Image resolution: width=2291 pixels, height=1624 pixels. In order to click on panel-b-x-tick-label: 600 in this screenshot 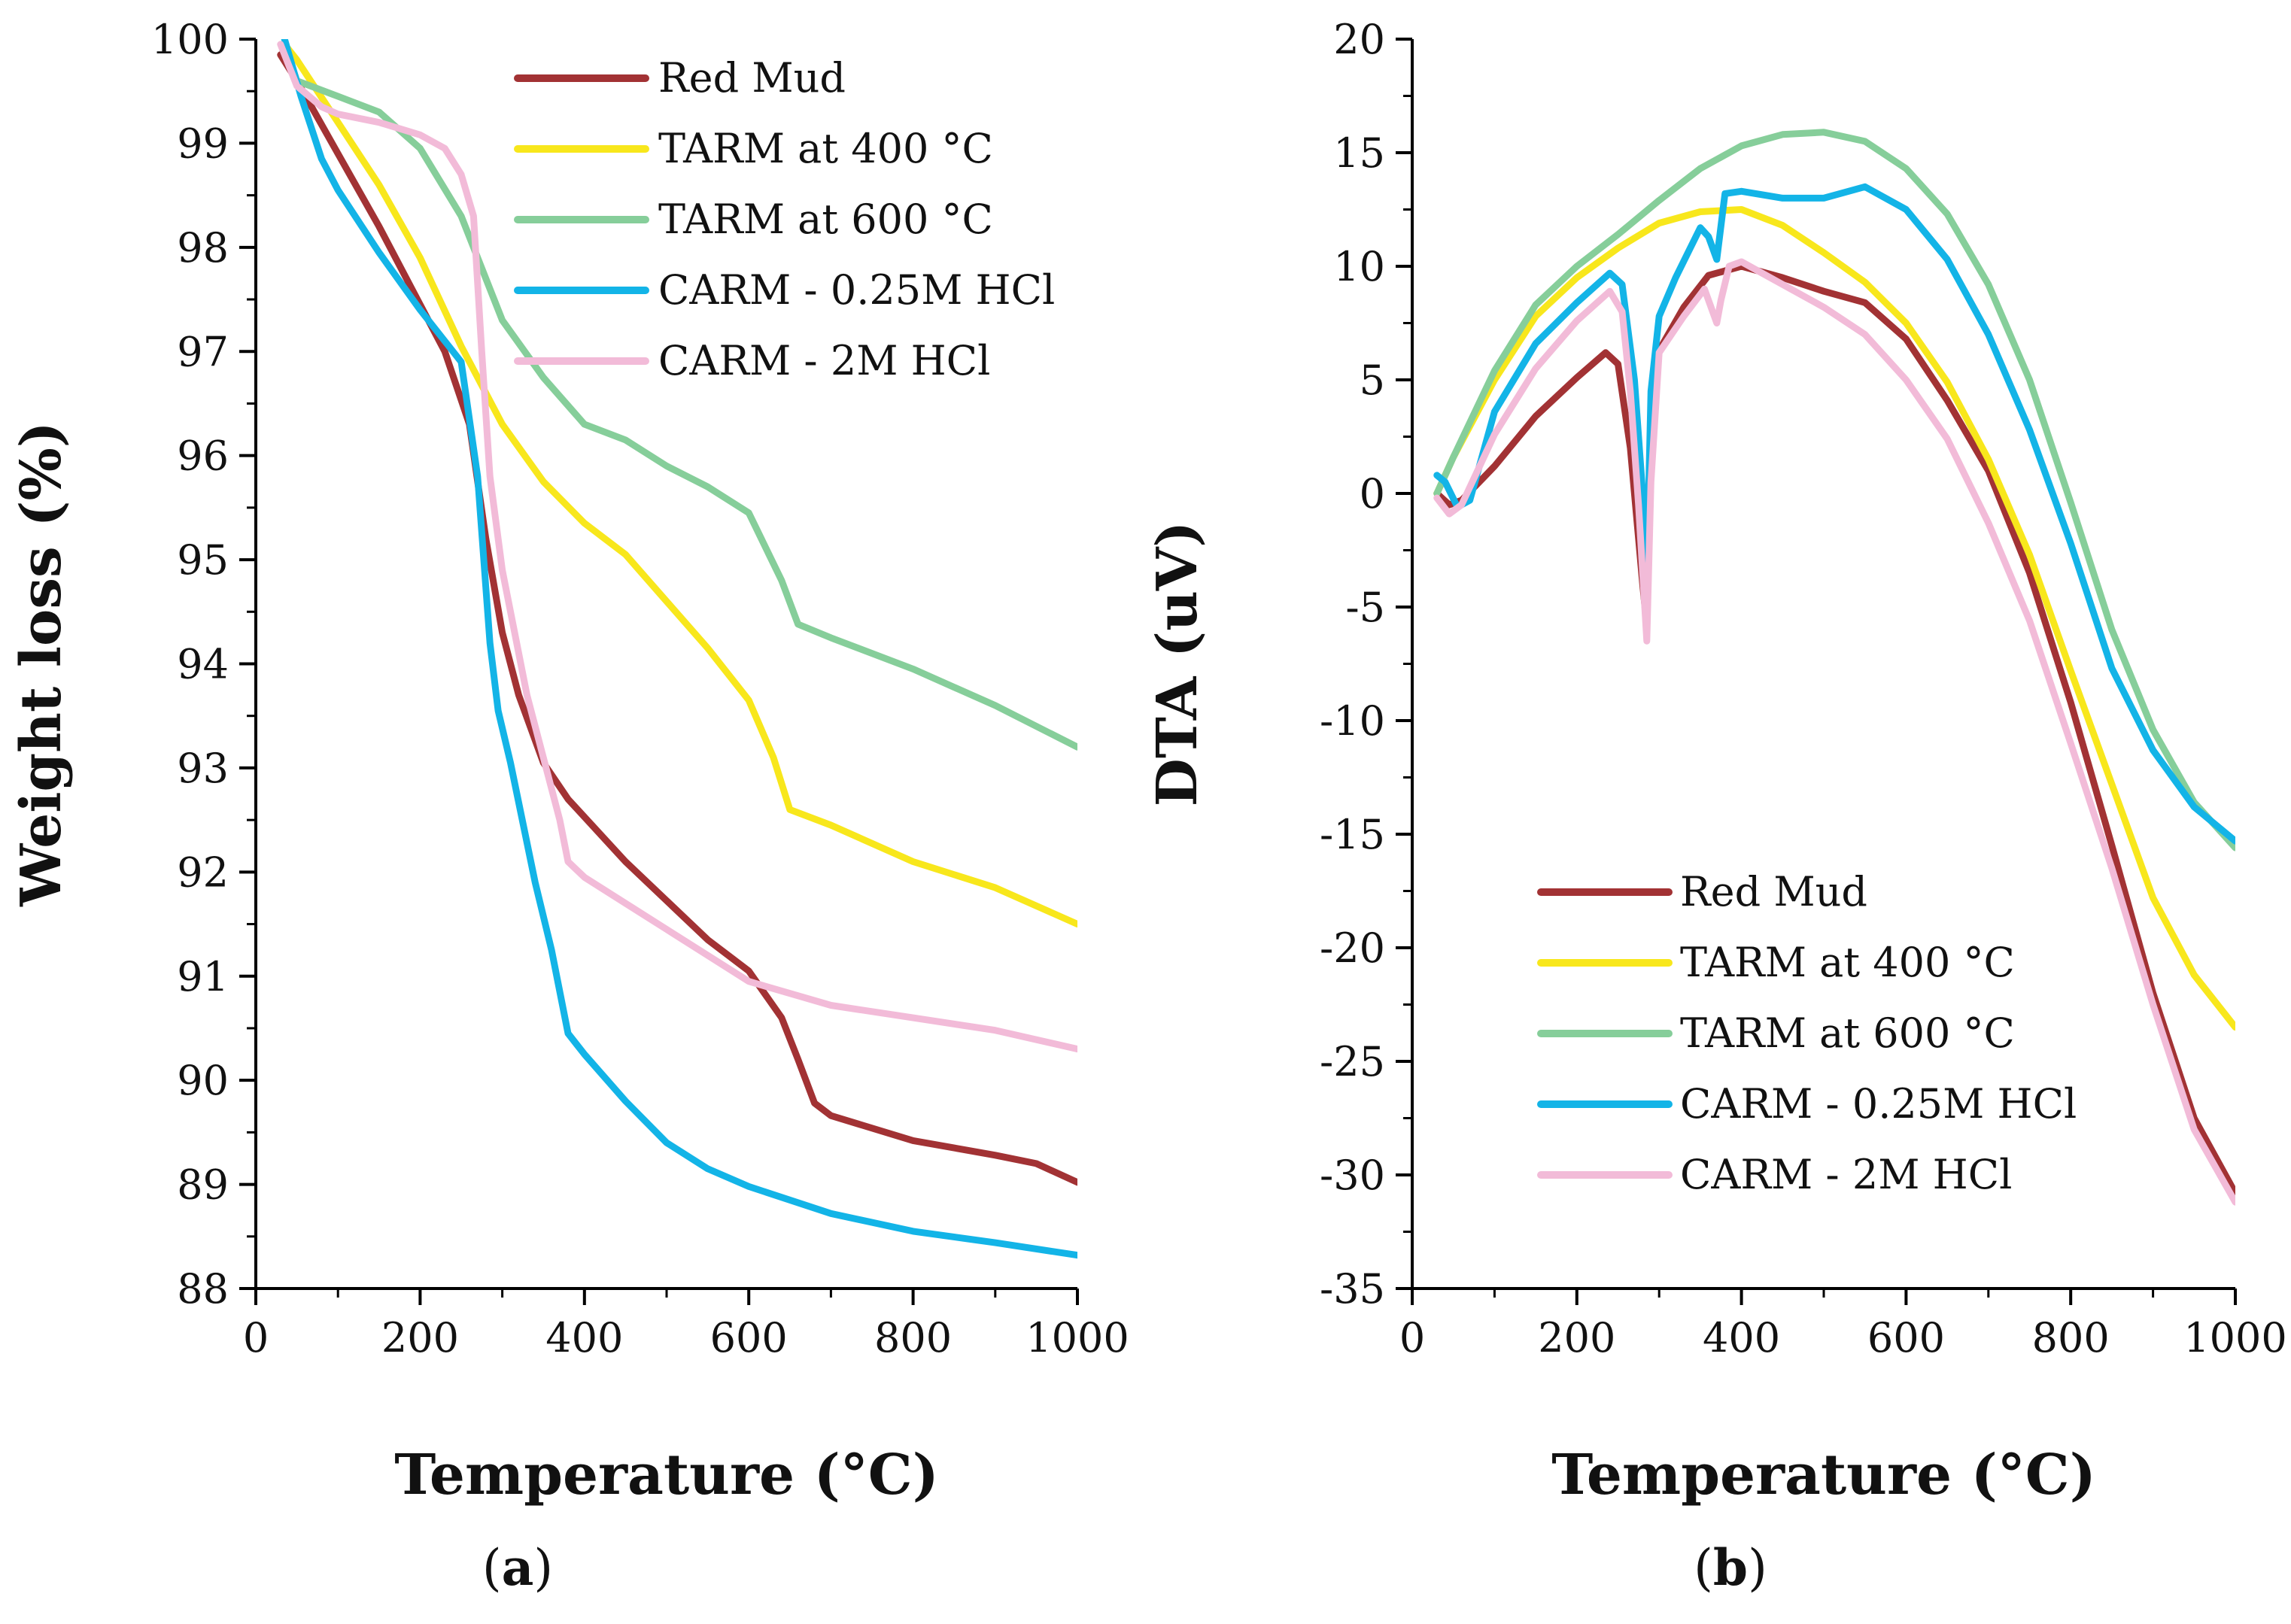, I will do `click(1906, 1337)`.